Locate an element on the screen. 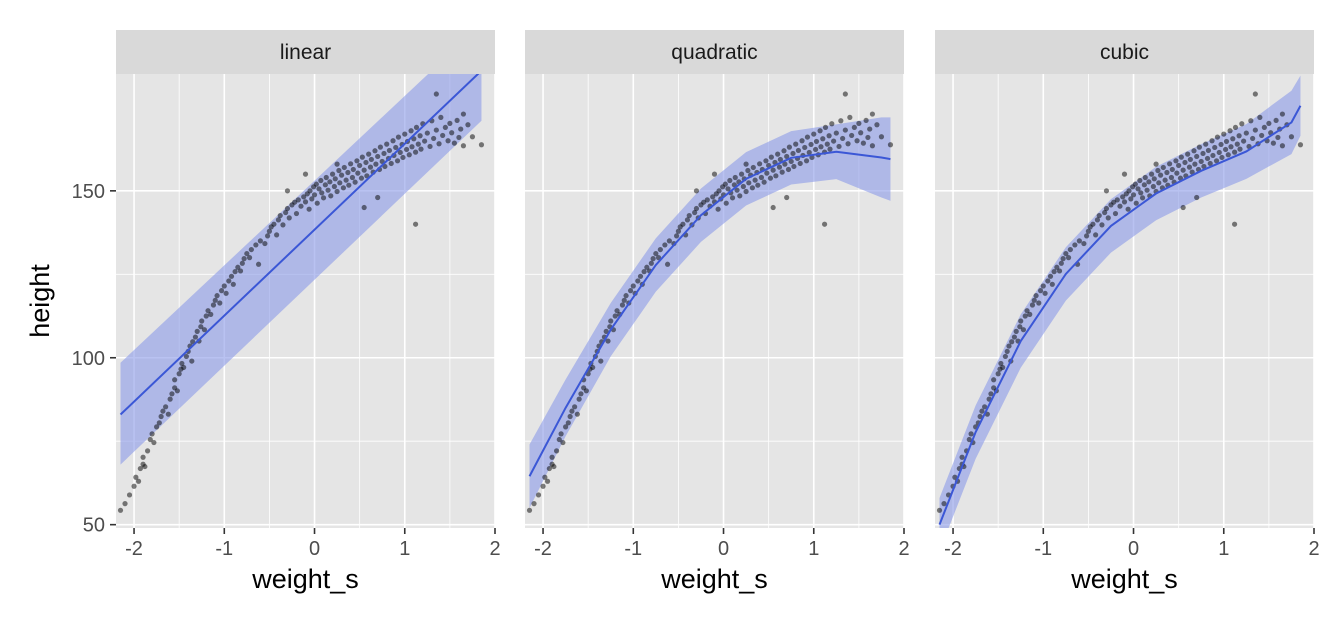  x-tick-label: -2 is located at coordinates (953, 549).